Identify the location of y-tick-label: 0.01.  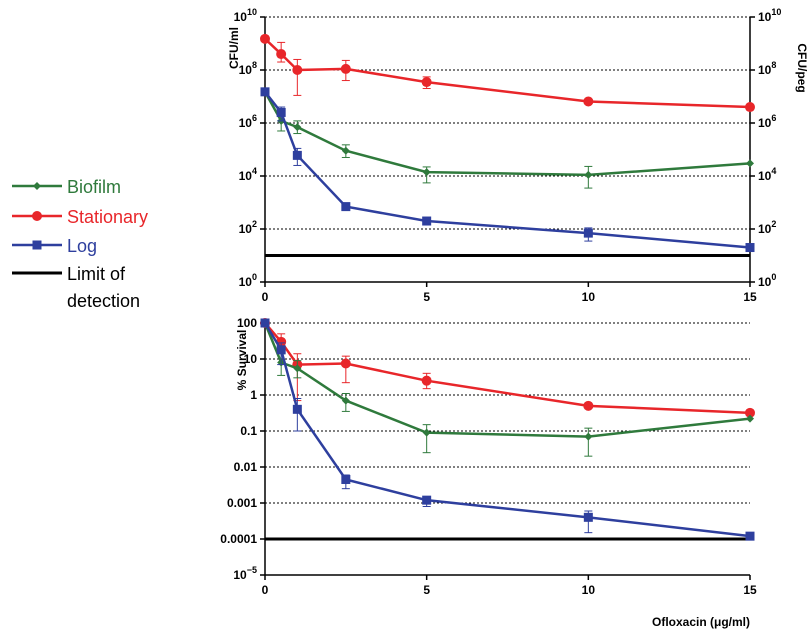
(246, 467).